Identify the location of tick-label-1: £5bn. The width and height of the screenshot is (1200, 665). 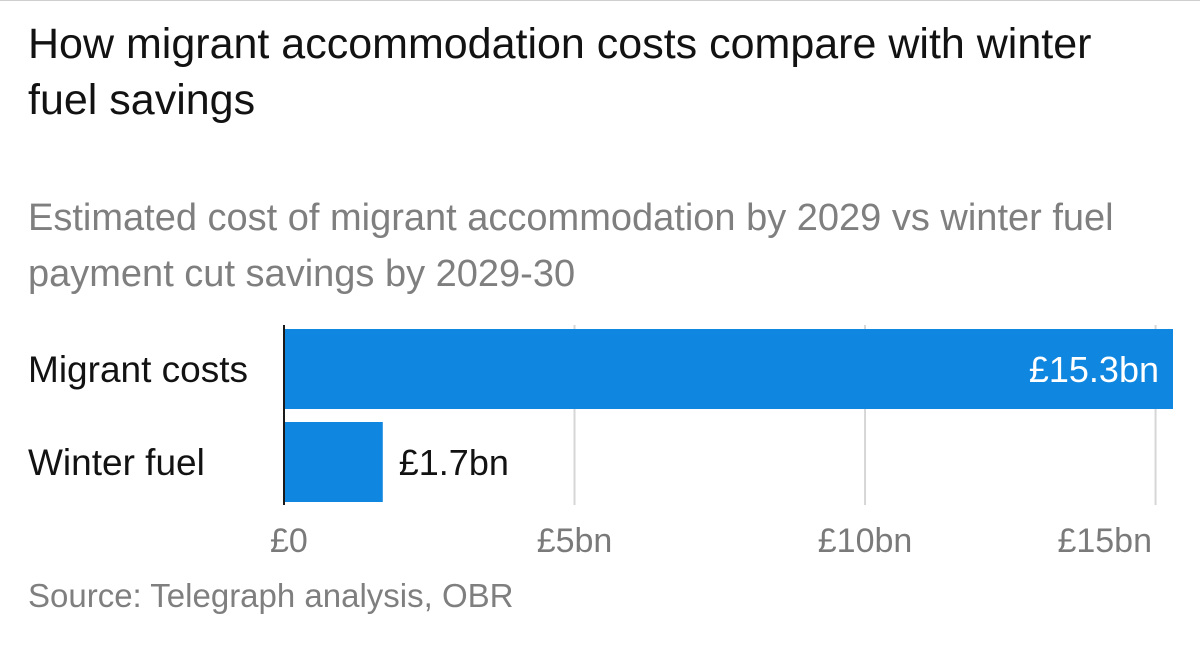
(575, 541).